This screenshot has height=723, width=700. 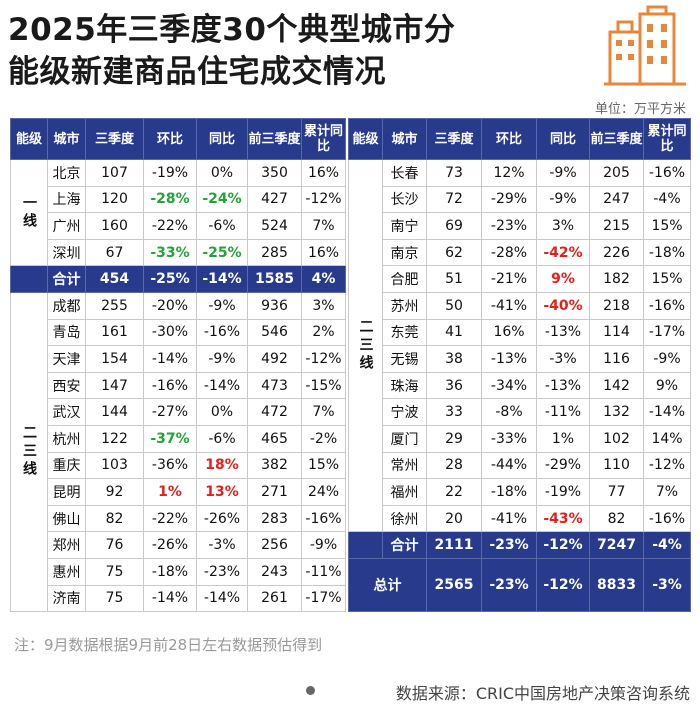 I want to click on cell: 73, so click(x=454, y=173).